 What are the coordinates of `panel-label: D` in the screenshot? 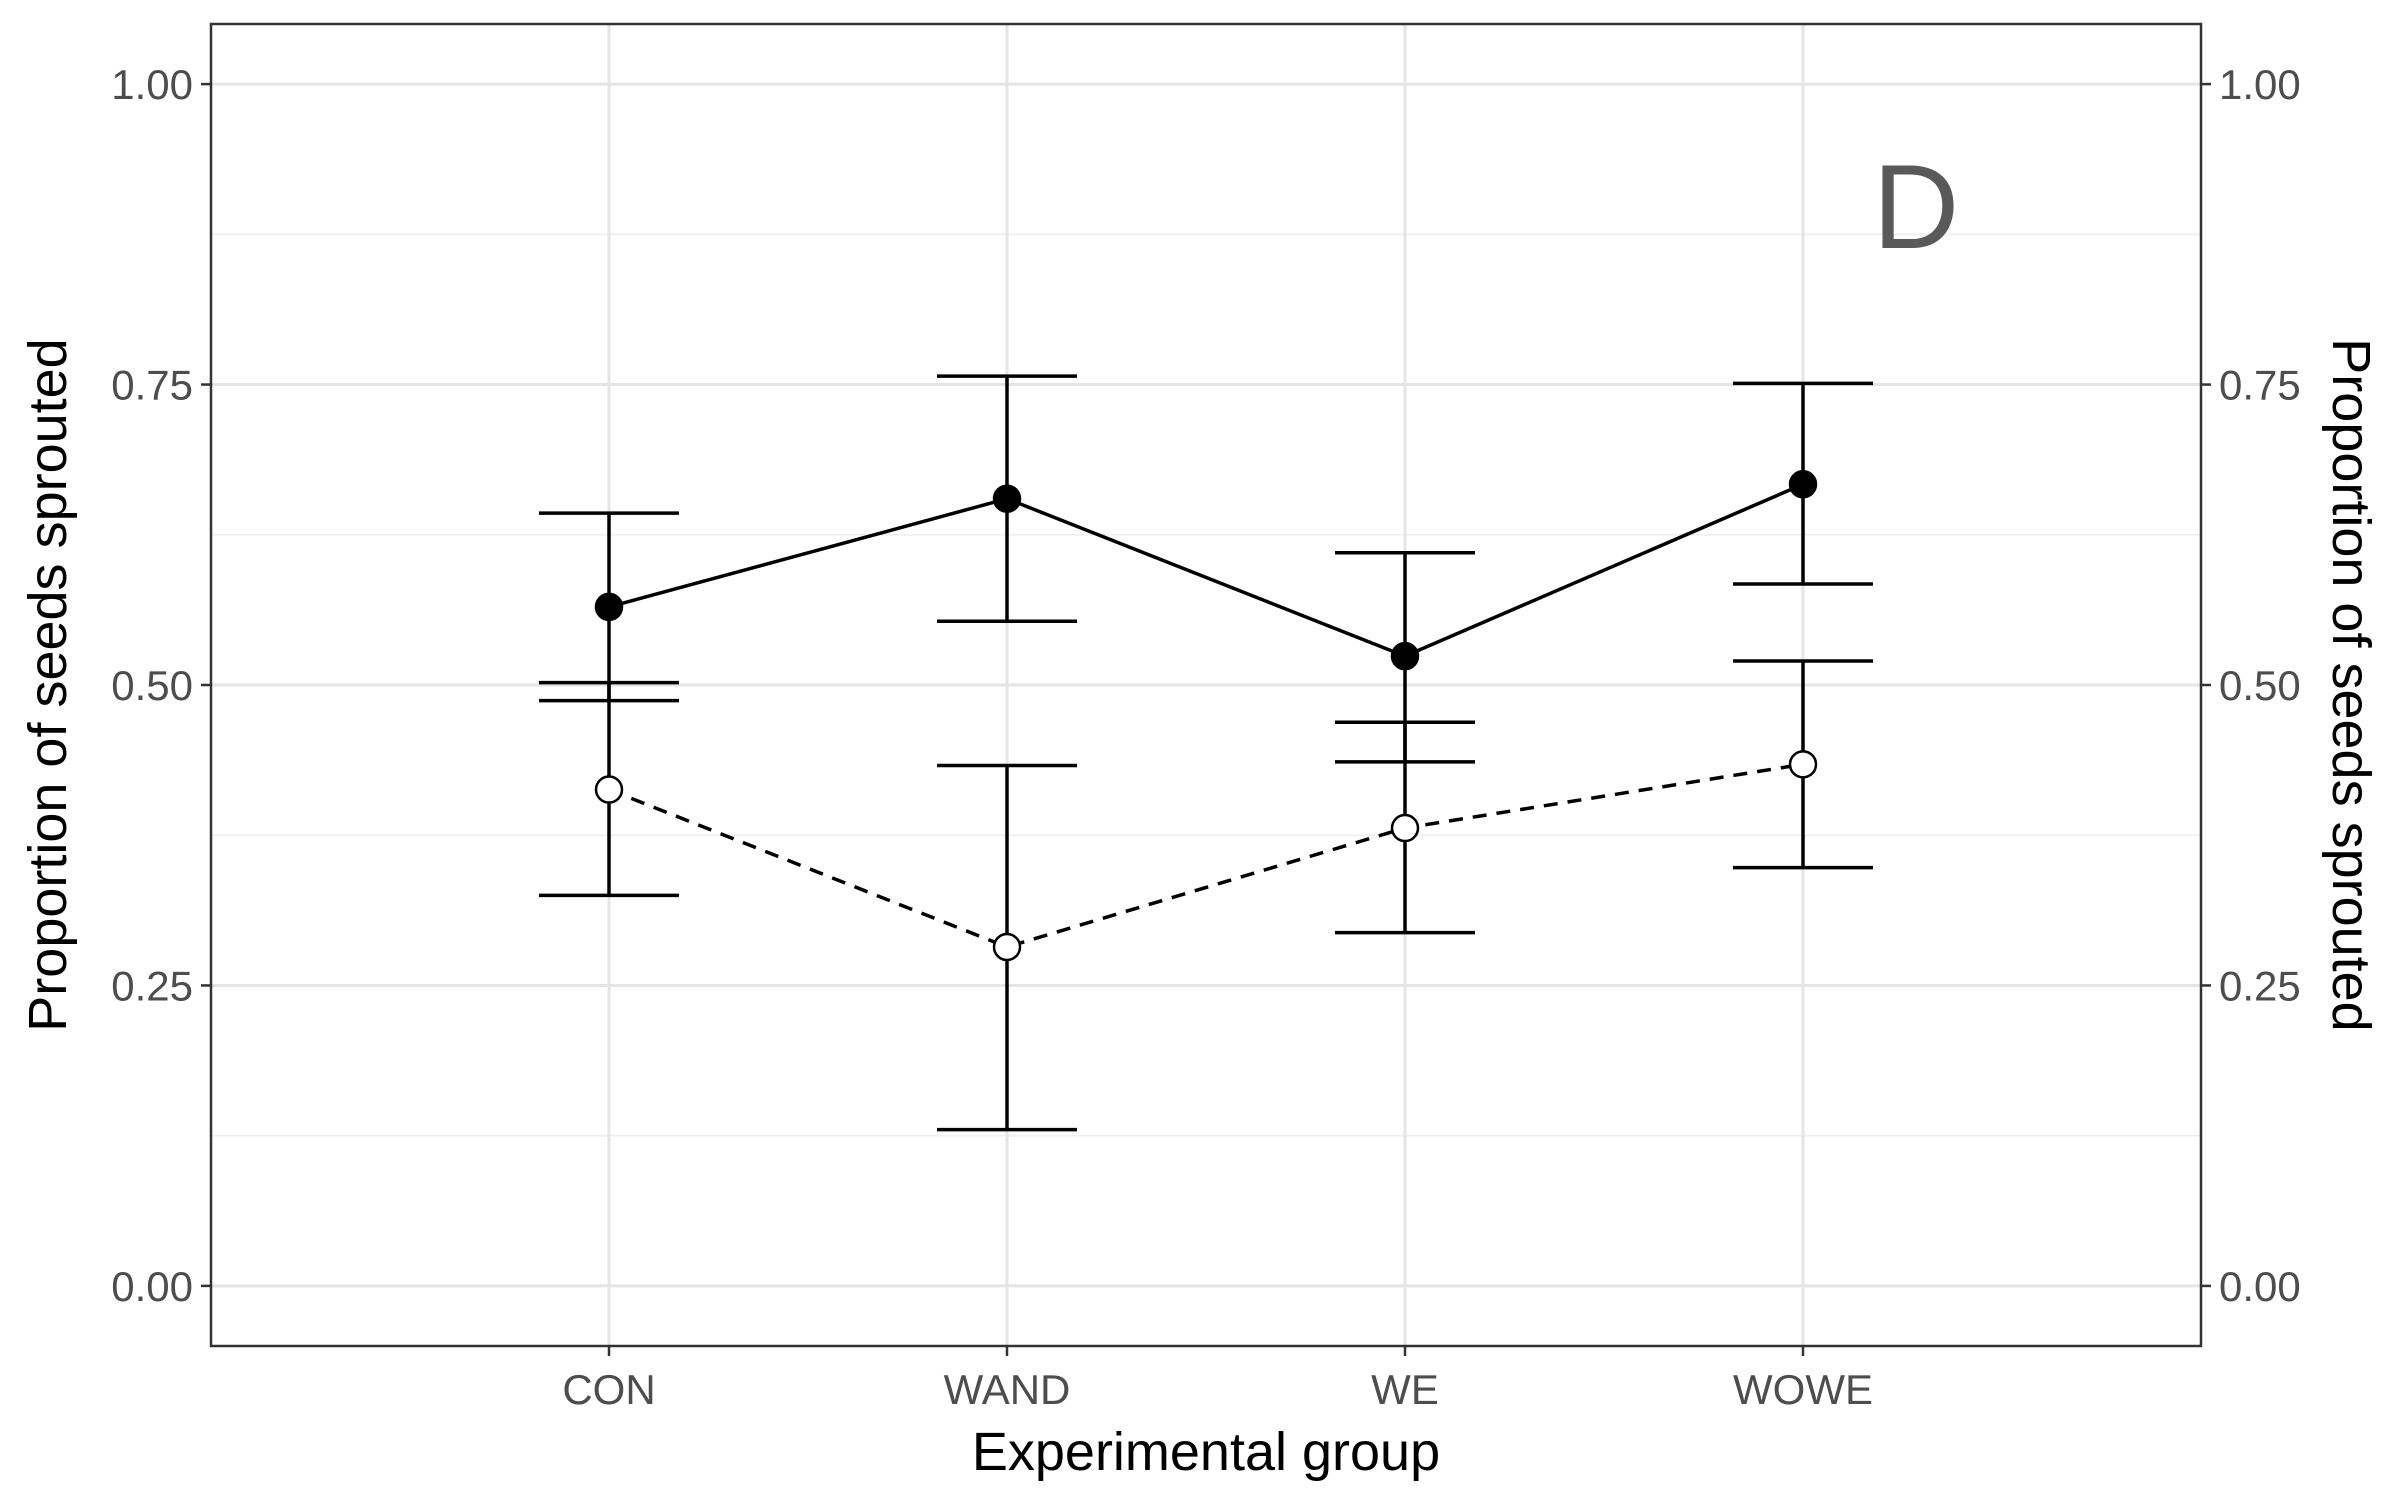 It's located at (1916, 207).